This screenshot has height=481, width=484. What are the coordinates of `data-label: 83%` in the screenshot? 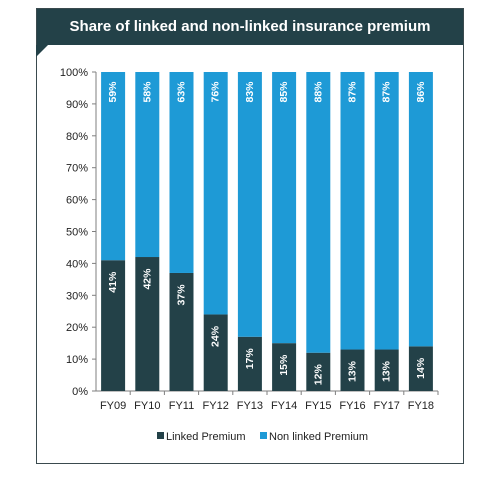 It's located at (250, 92).